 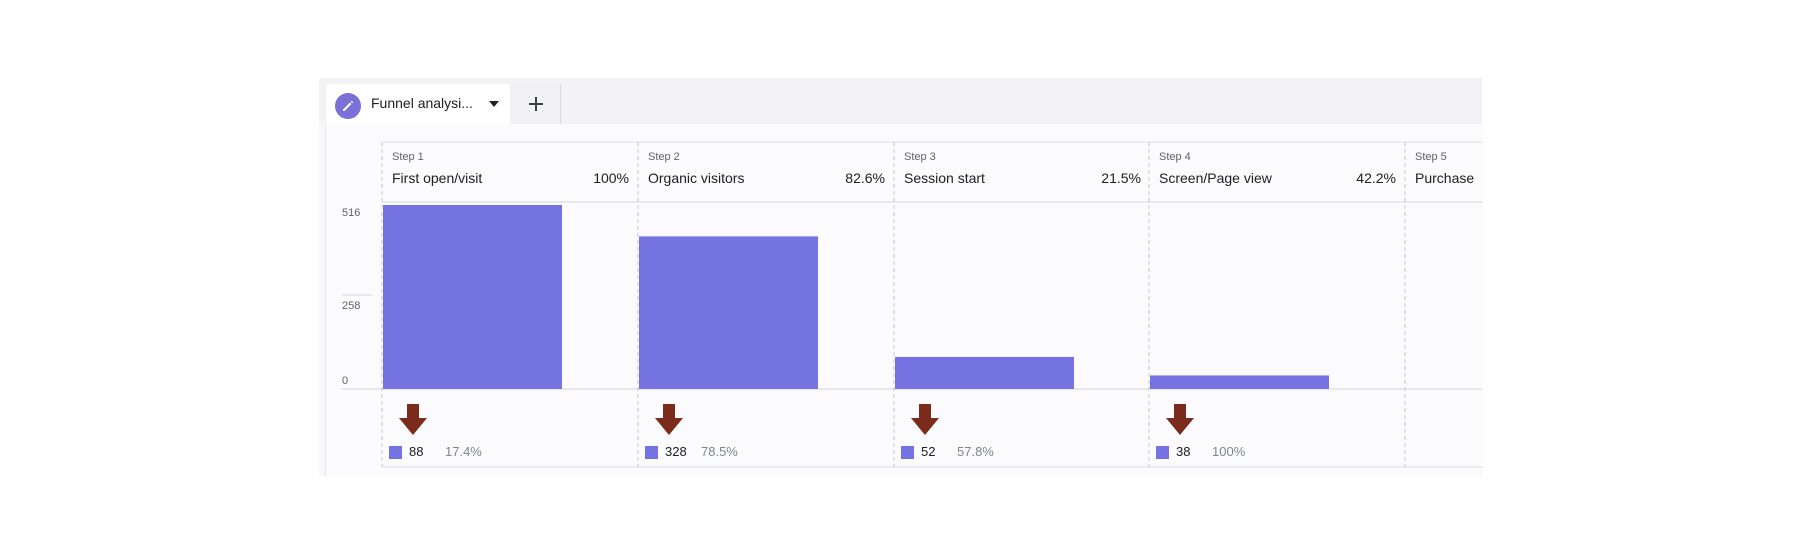 What do you see at coordinates (1215, 178) in the screenshot?
I see `step-name: Screen/Page view` at bounding box center [1215, 178].